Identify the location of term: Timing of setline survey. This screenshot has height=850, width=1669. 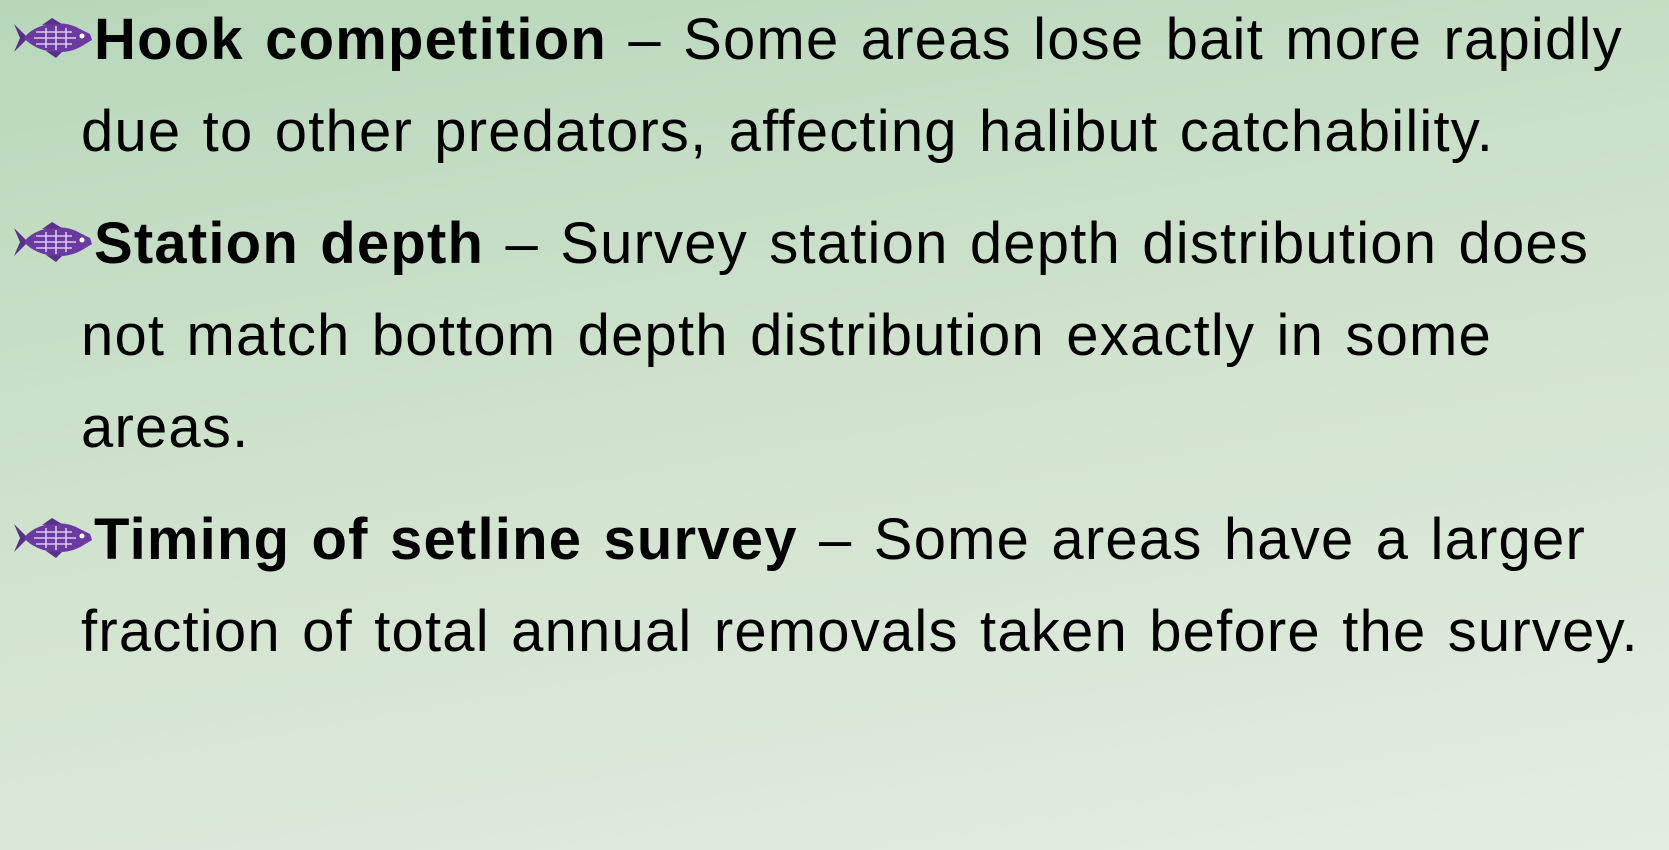
(446, 539).